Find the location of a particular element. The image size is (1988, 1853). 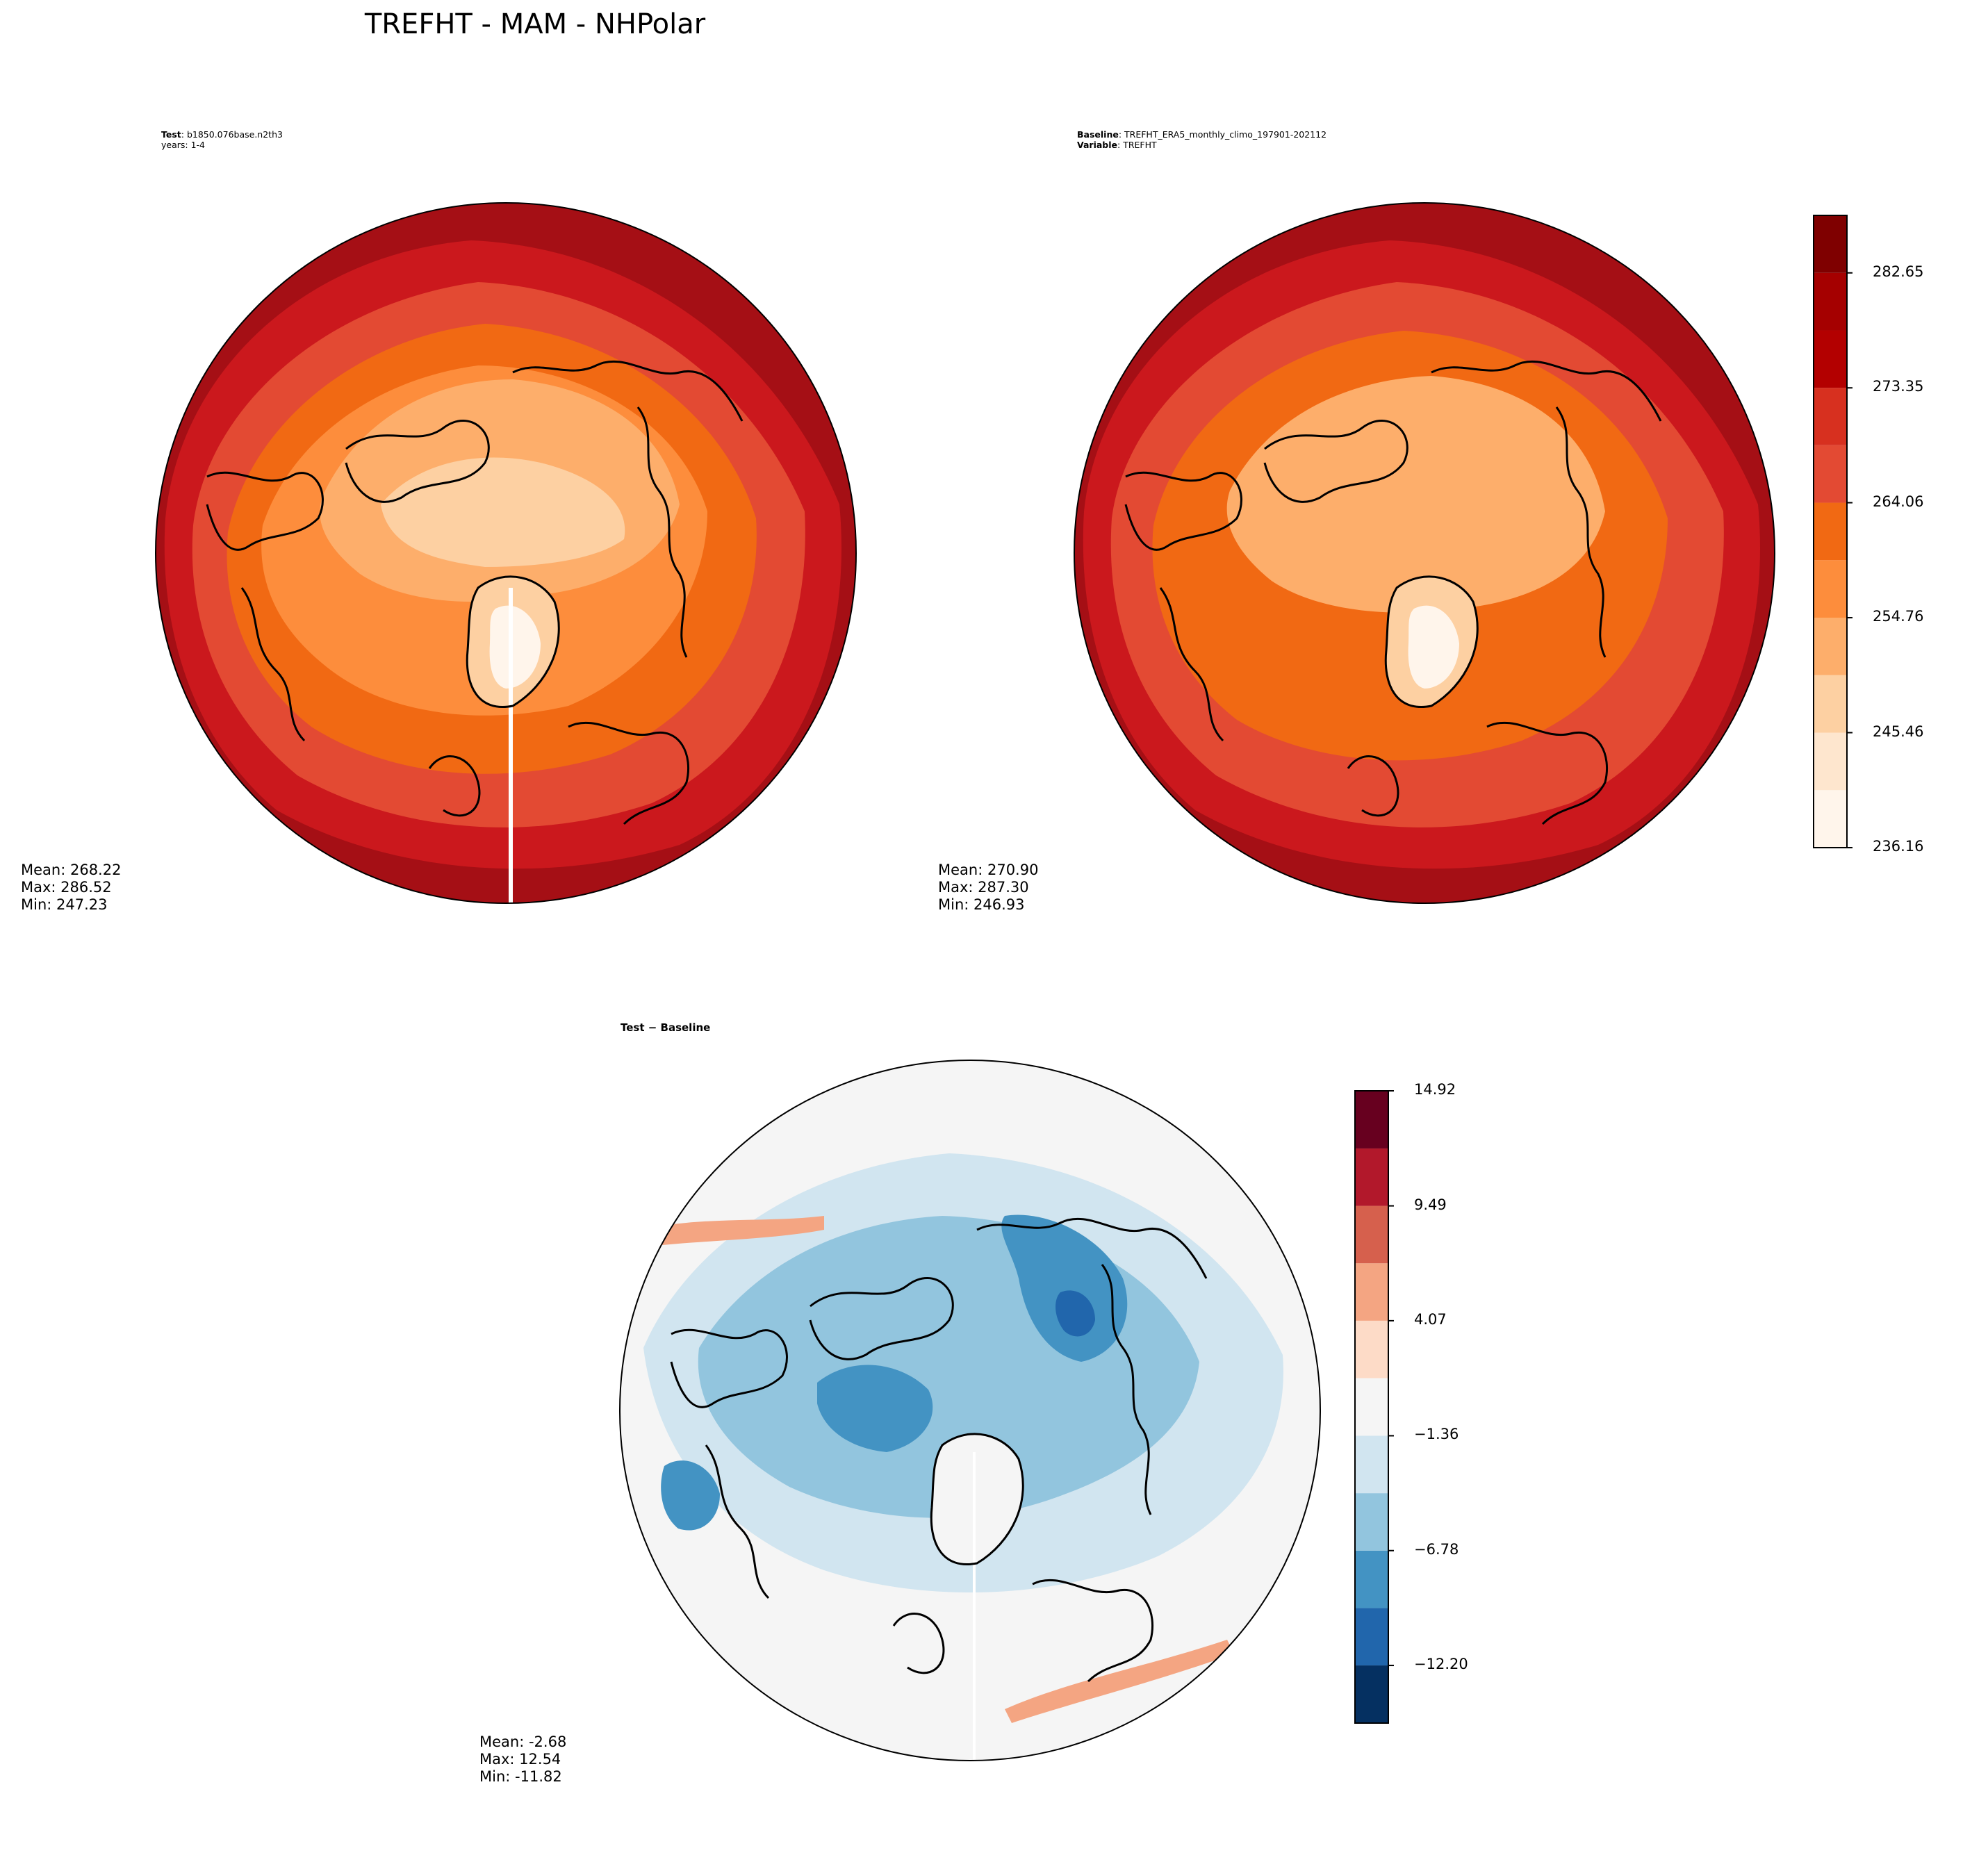

baseline-map-border is located at coordinates (1424, 553).